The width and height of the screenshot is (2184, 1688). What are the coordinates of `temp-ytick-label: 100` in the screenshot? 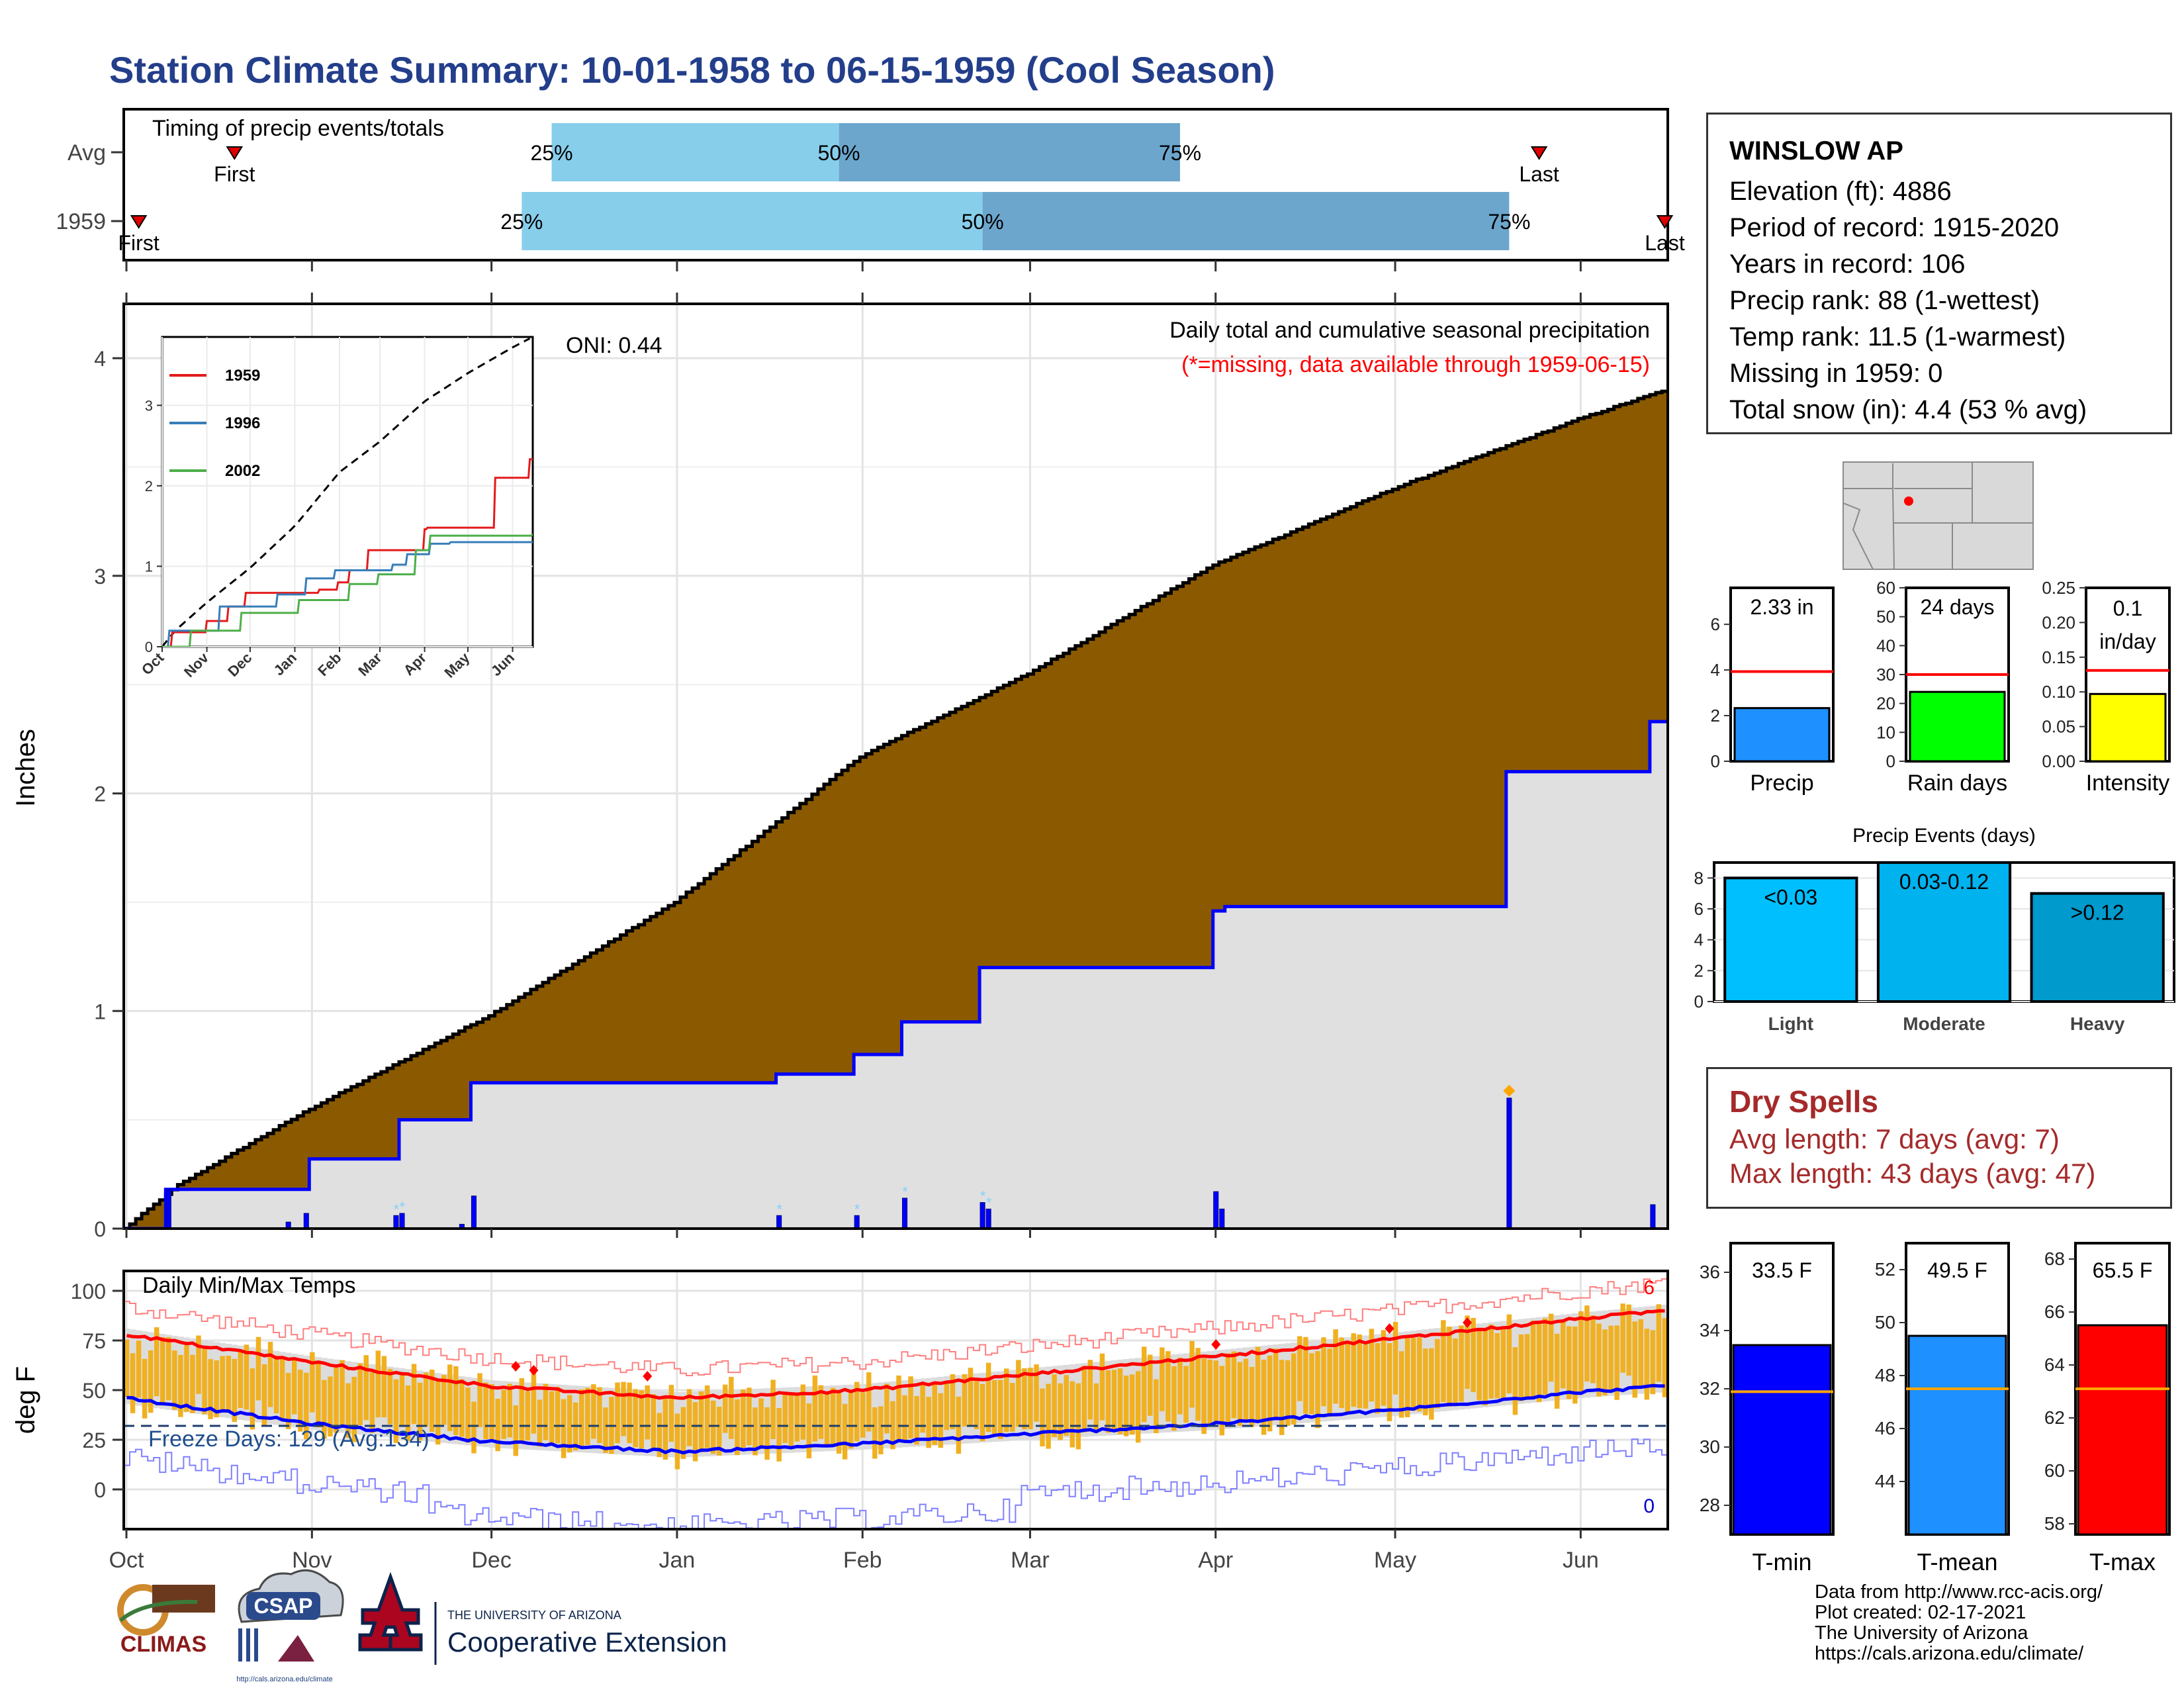 It's located at (88, 1291).